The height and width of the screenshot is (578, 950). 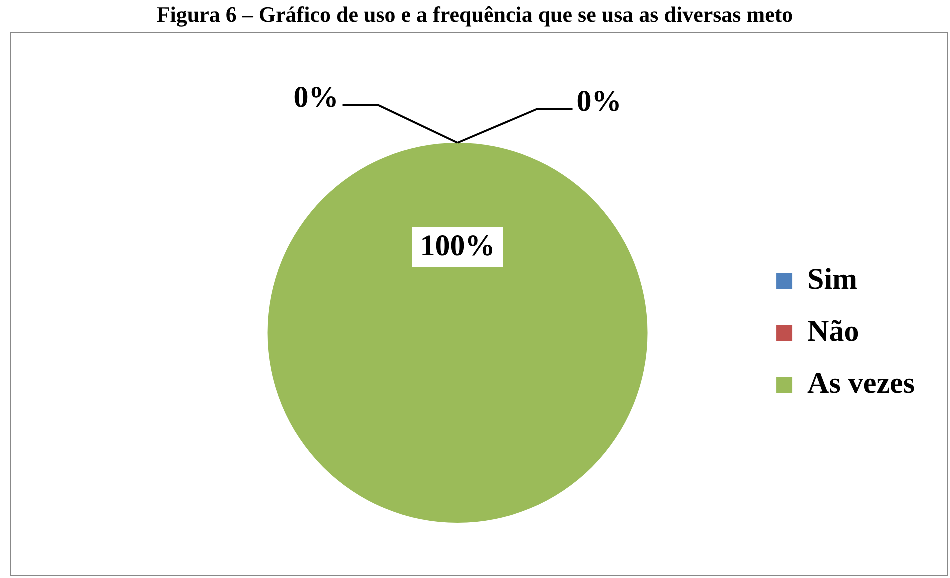 I want to click on legend-label: Sim, so click(x=833, y=279).